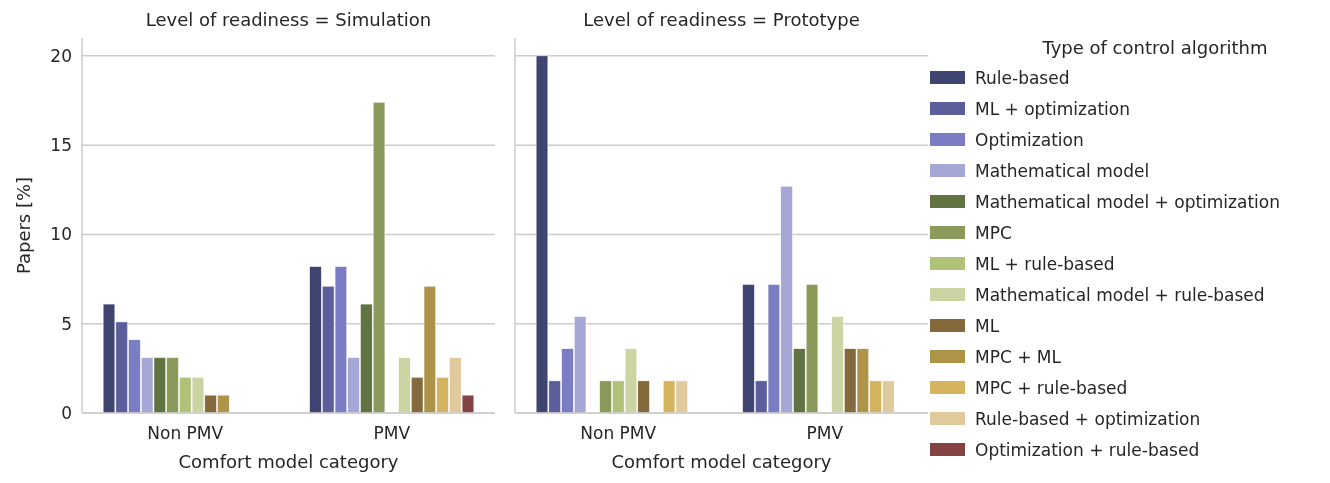 This screenshot has height=483, width=1330. I want to click on legend-label: ML + rule-based, so click(1045, 263).